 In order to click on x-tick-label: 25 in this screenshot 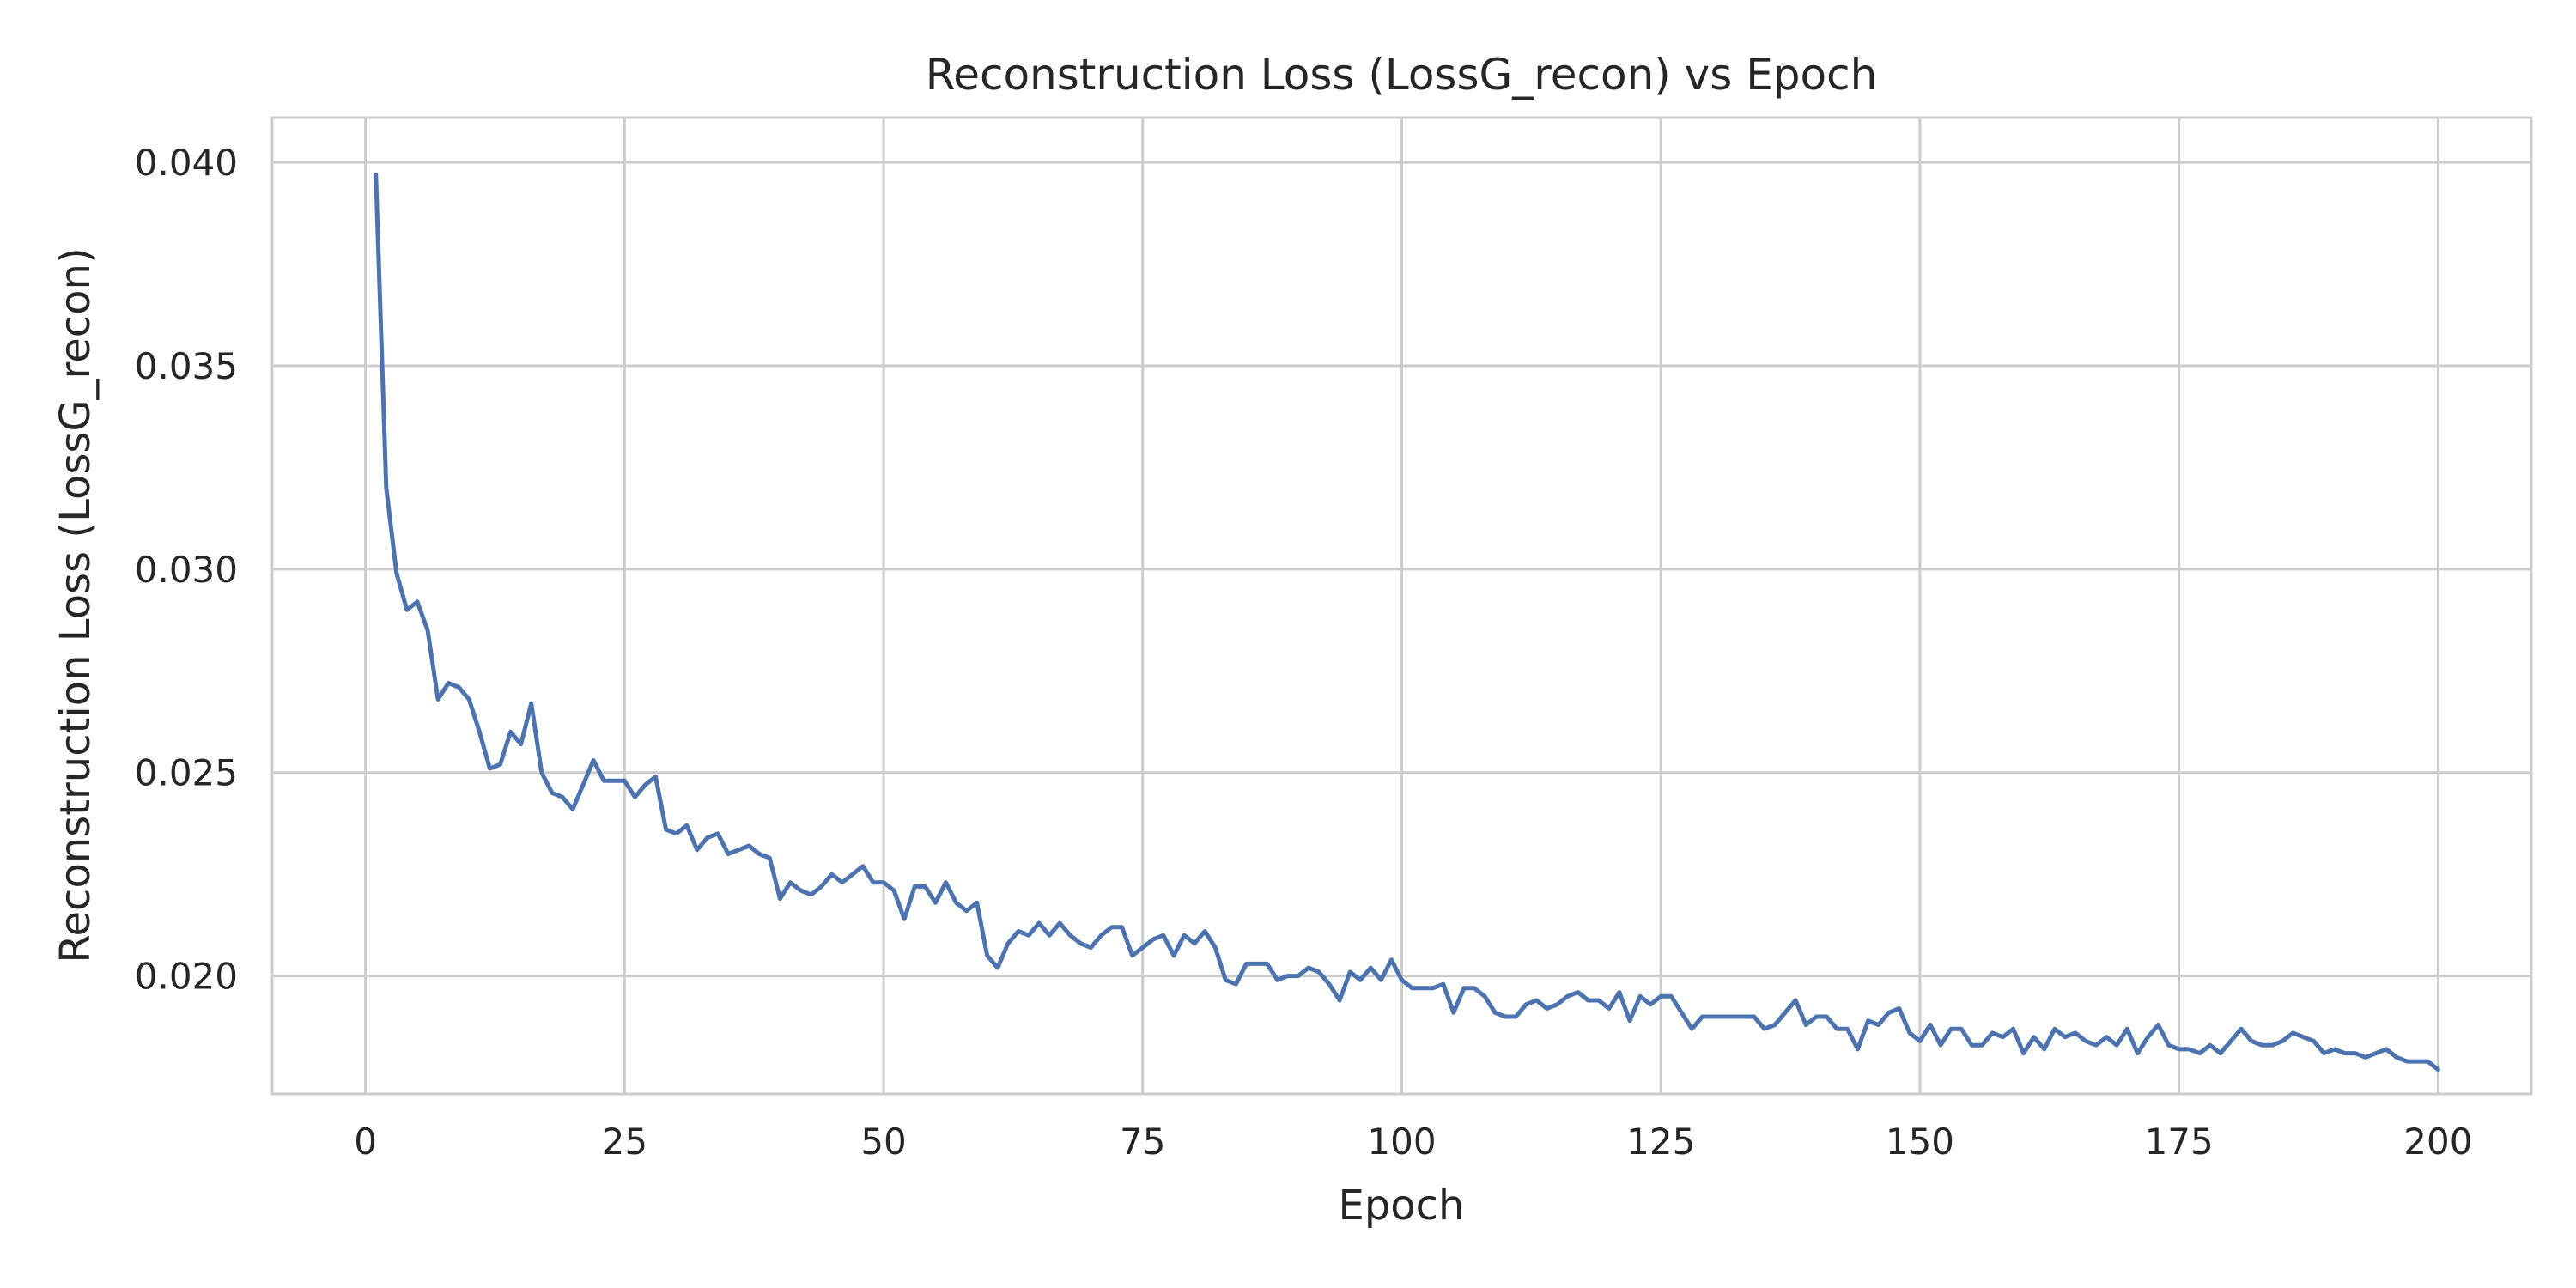, I will do `click(625, 1142)`.